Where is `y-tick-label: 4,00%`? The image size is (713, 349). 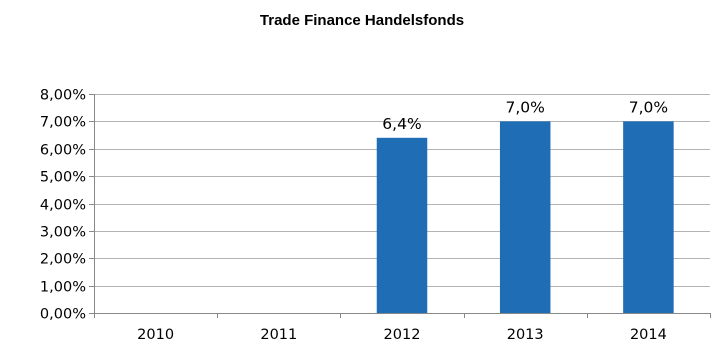 y-tick-label: 4,00% is located at coordinates (63, 206).